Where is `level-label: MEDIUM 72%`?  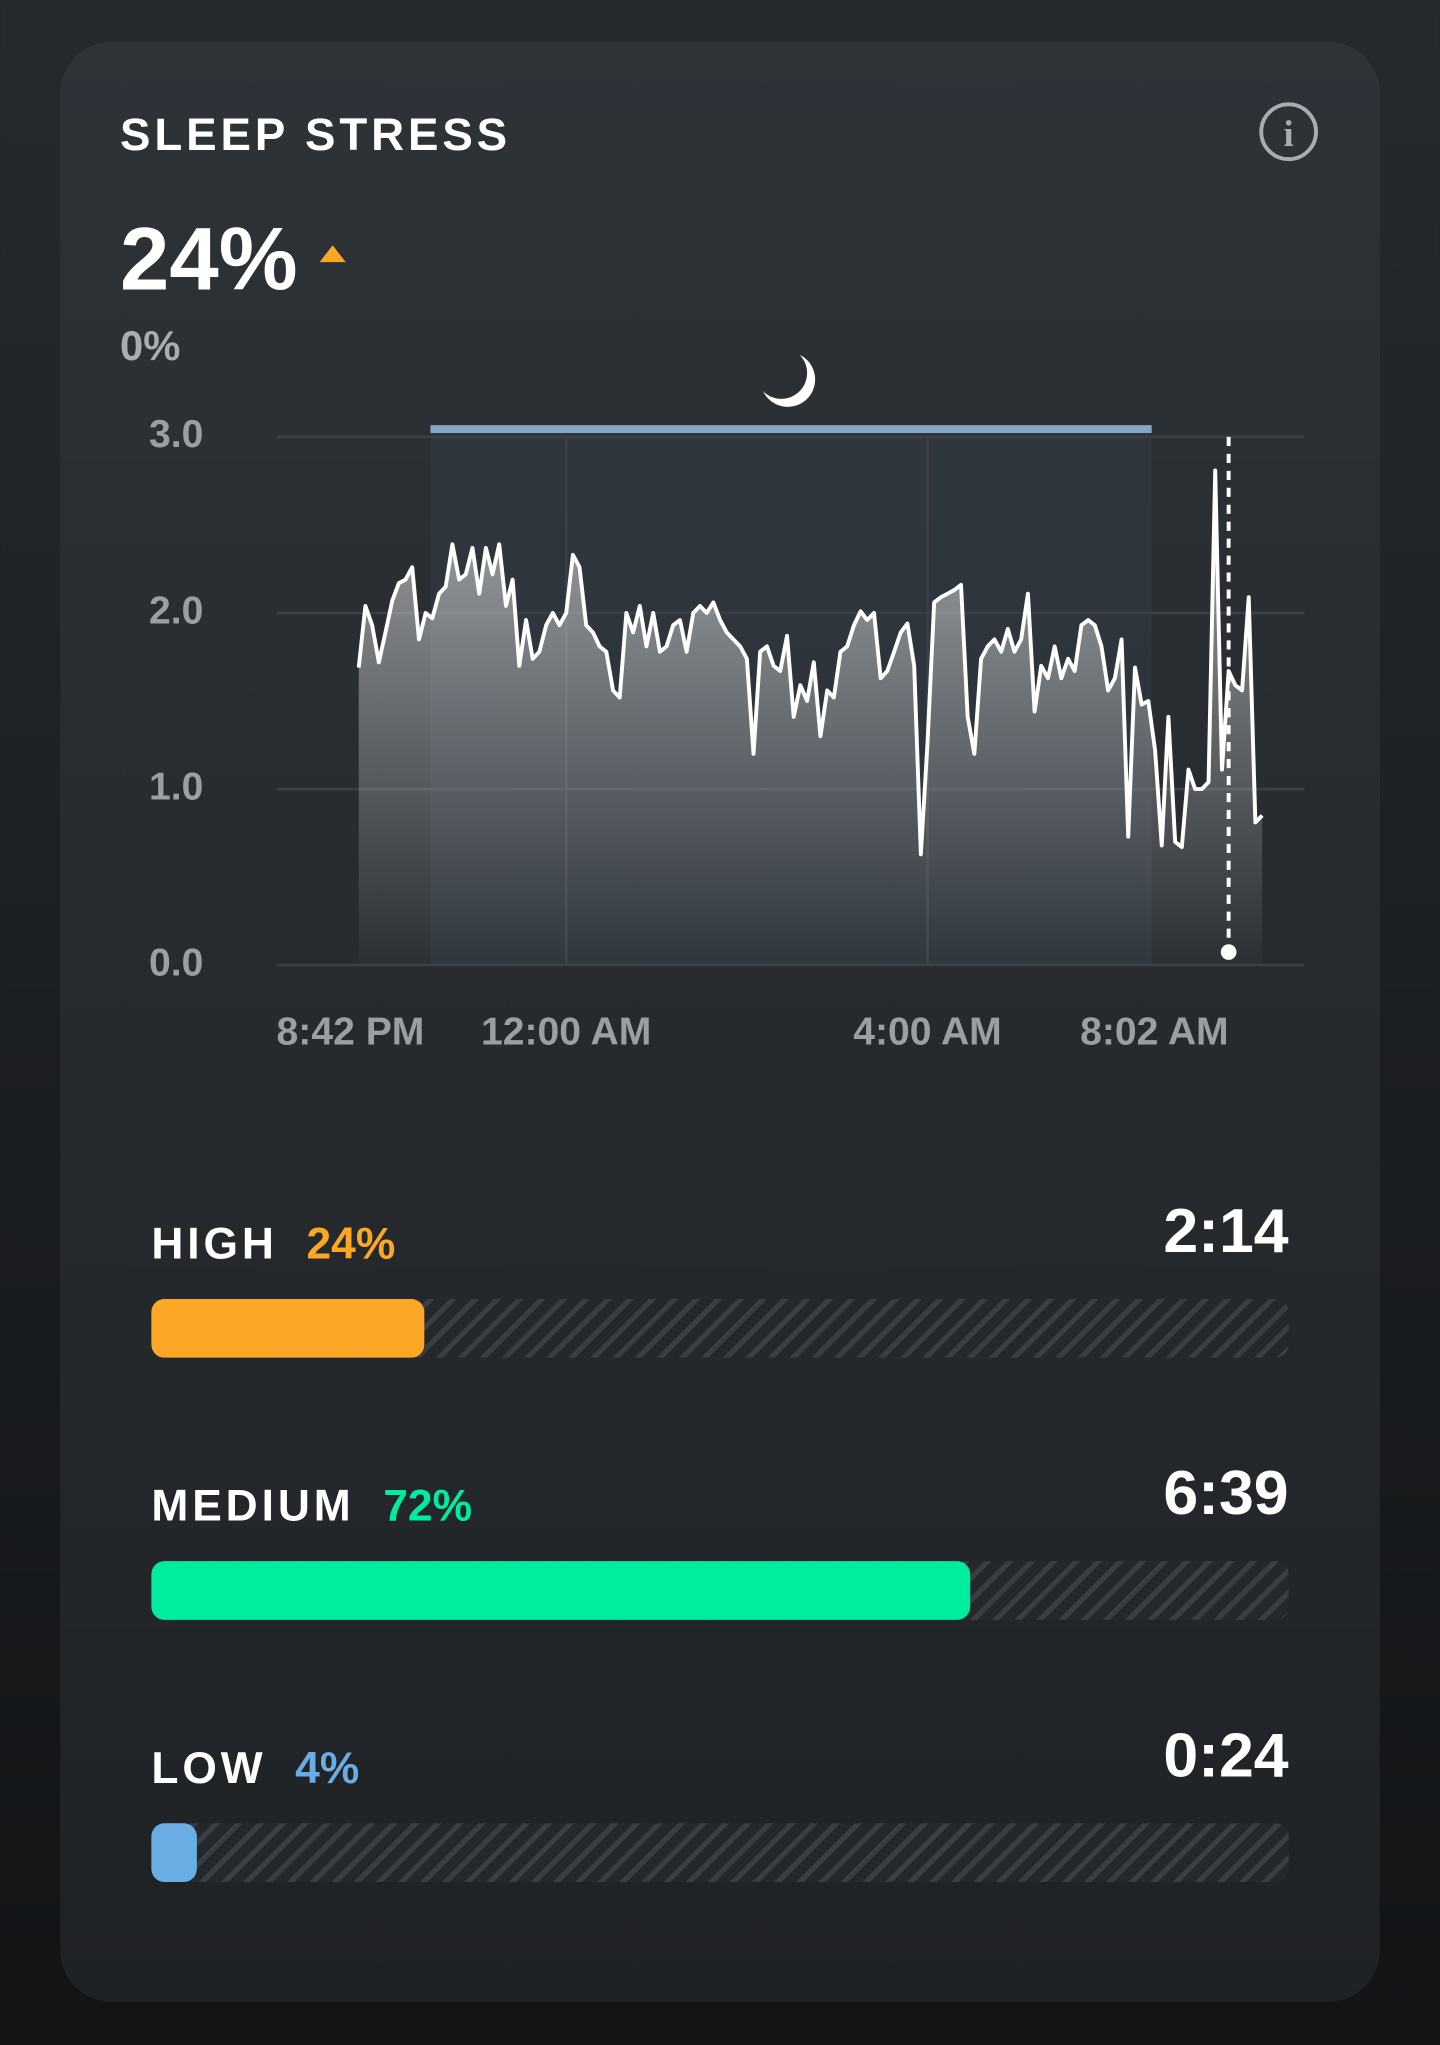
level-label: MEDIUM 72% is located at coordinates (311, 1506).